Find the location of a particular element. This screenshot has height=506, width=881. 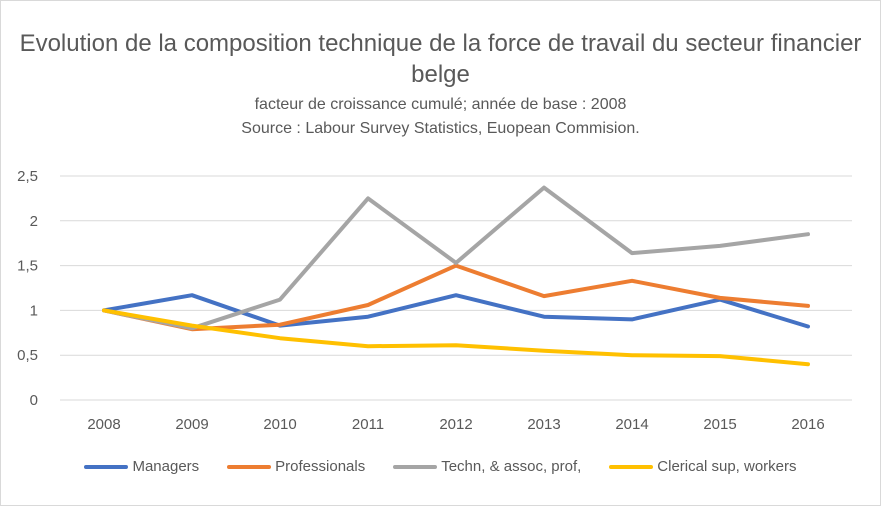

legend-item-3: Clerical sup, workers is located at coordinates (703, 466).